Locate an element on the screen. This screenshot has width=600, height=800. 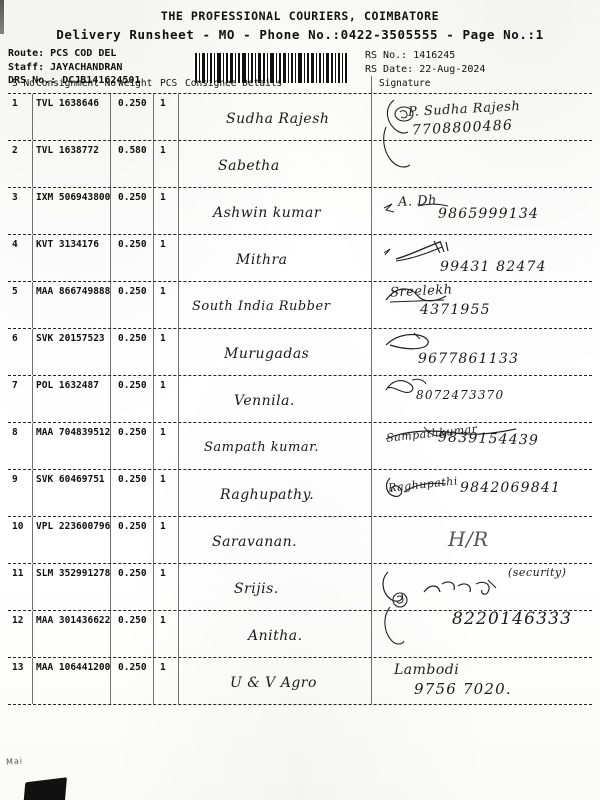
column-header-weight: Weight is located at coordinates (135, 83).